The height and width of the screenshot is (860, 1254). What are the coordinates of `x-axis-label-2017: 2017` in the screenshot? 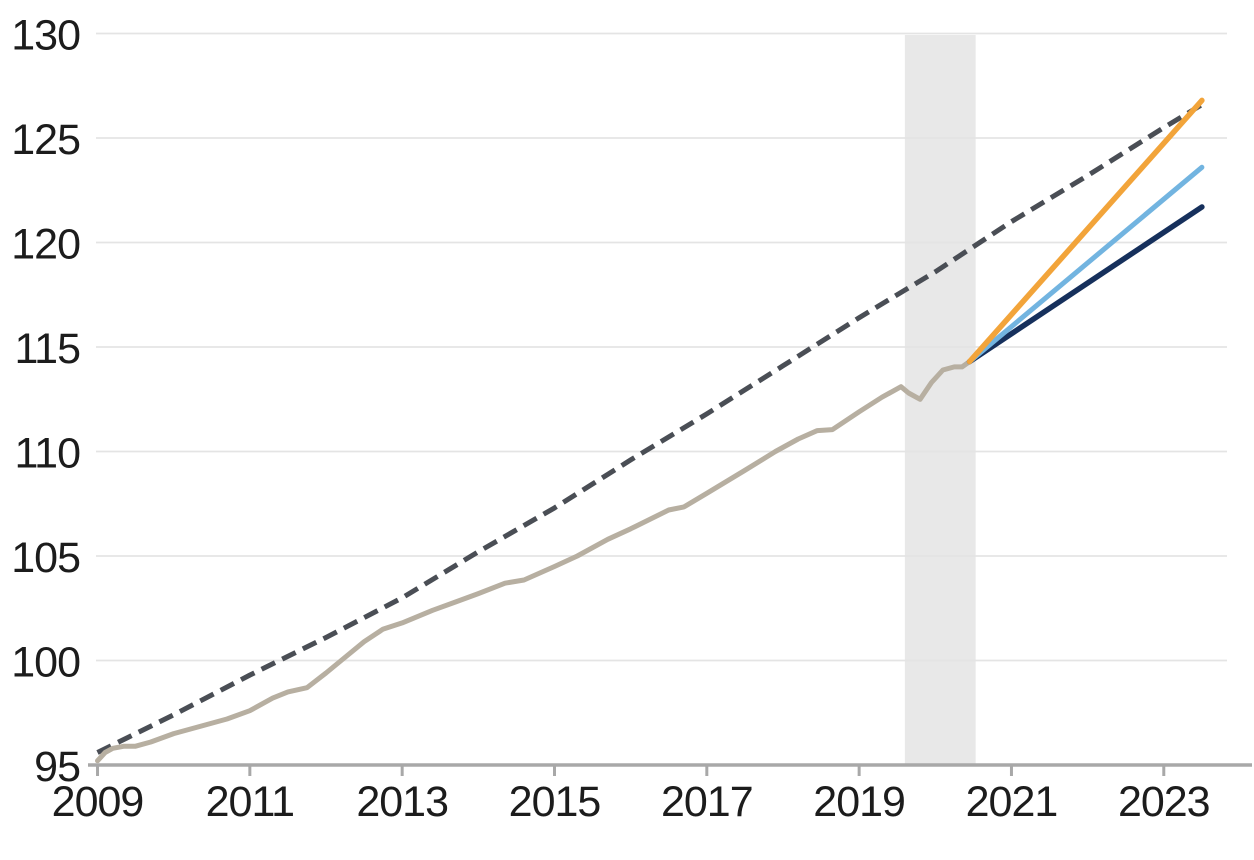 It's located at (707, 802).